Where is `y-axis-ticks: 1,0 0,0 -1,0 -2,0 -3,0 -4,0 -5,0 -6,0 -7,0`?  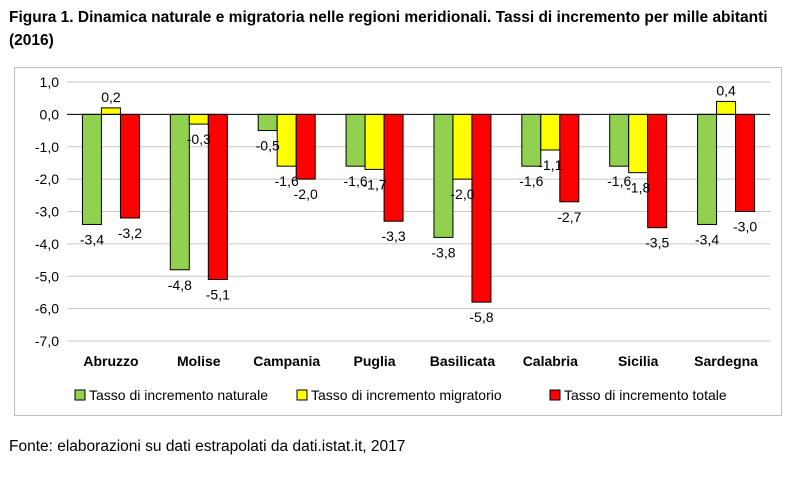
y-axis-ticks: 1,0 0,0 -1,0 -2,0 -3,0 -4,0 -5,0 -6,0 -7,0 is located at coordinates (47, 211).